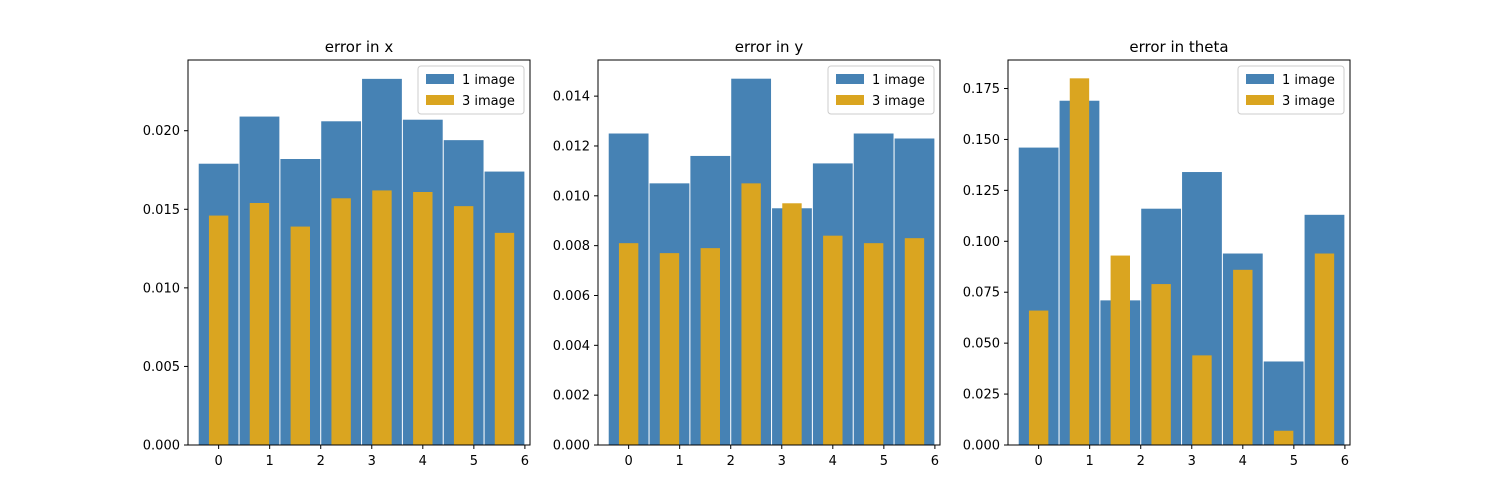  I want to click on y-tick-label: 0.175, so click(981, 89).